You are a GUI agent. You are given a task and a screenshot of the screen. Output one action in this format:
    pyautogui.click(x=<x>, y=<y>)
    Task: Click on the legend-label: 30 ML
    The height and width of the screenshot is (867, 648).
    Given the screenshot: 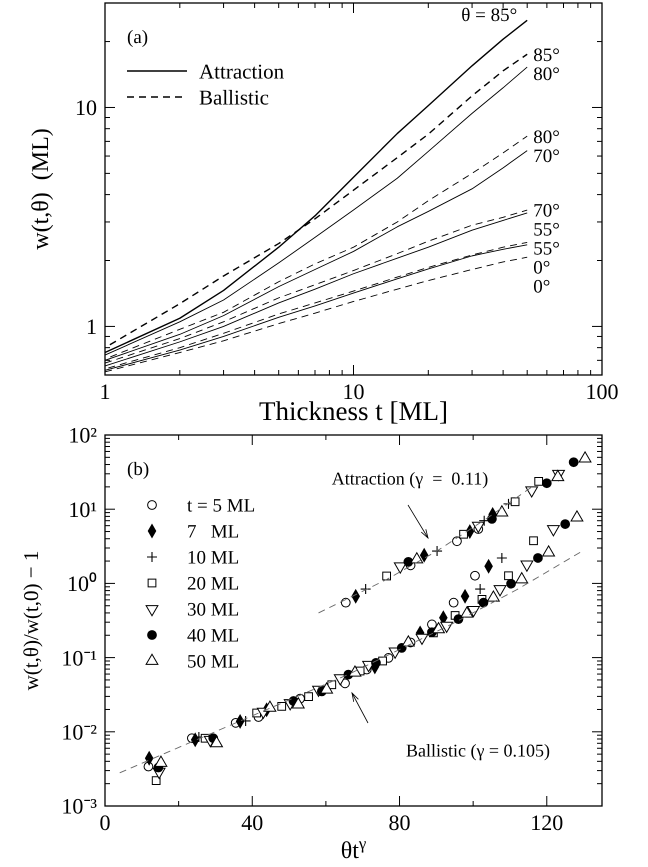 What is the action you would take?
    pyautogui.click(x=213, y=610)
    